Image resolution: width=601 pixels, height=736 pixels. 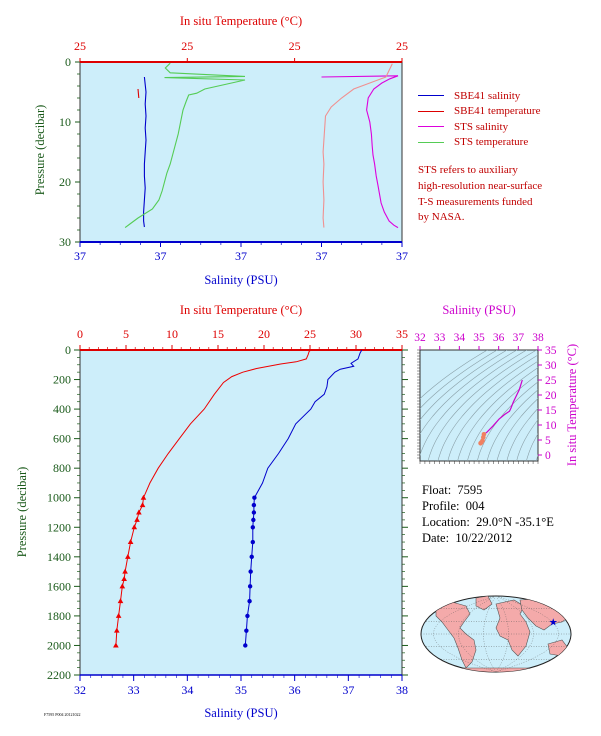 What do you see at coordinates (59, 557) in the screenshot?
I see `y-tick-label: 1400` at bounding box center [59, 557].